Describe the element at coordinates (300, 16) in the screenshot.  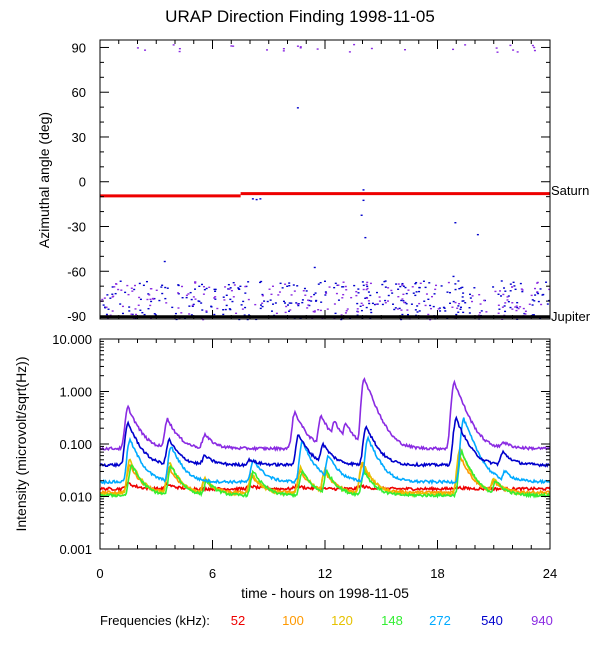
I see `chart-title: URAP Direction Finding 1998-11-05` at that location.